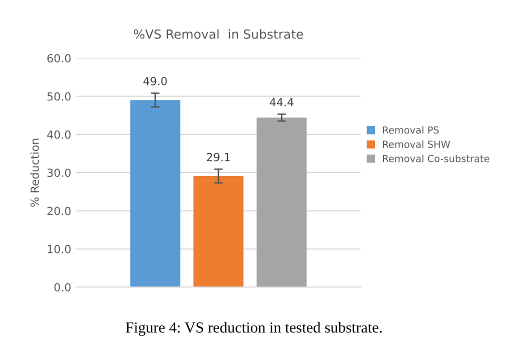 The height and width of the screenshot is (348, 508). I want to click on data-label: 49.0, so click(155, 81).